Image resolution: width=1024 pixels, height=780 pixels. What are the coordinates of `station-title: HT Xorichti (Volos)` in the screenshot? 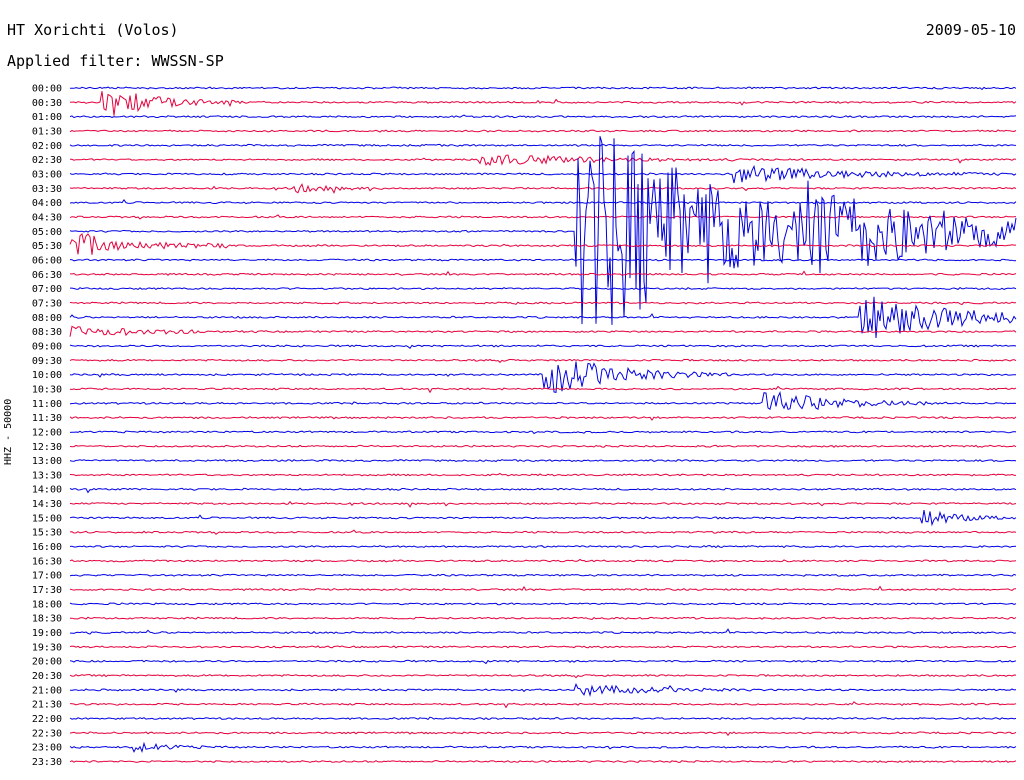 It's located at (93, 30).